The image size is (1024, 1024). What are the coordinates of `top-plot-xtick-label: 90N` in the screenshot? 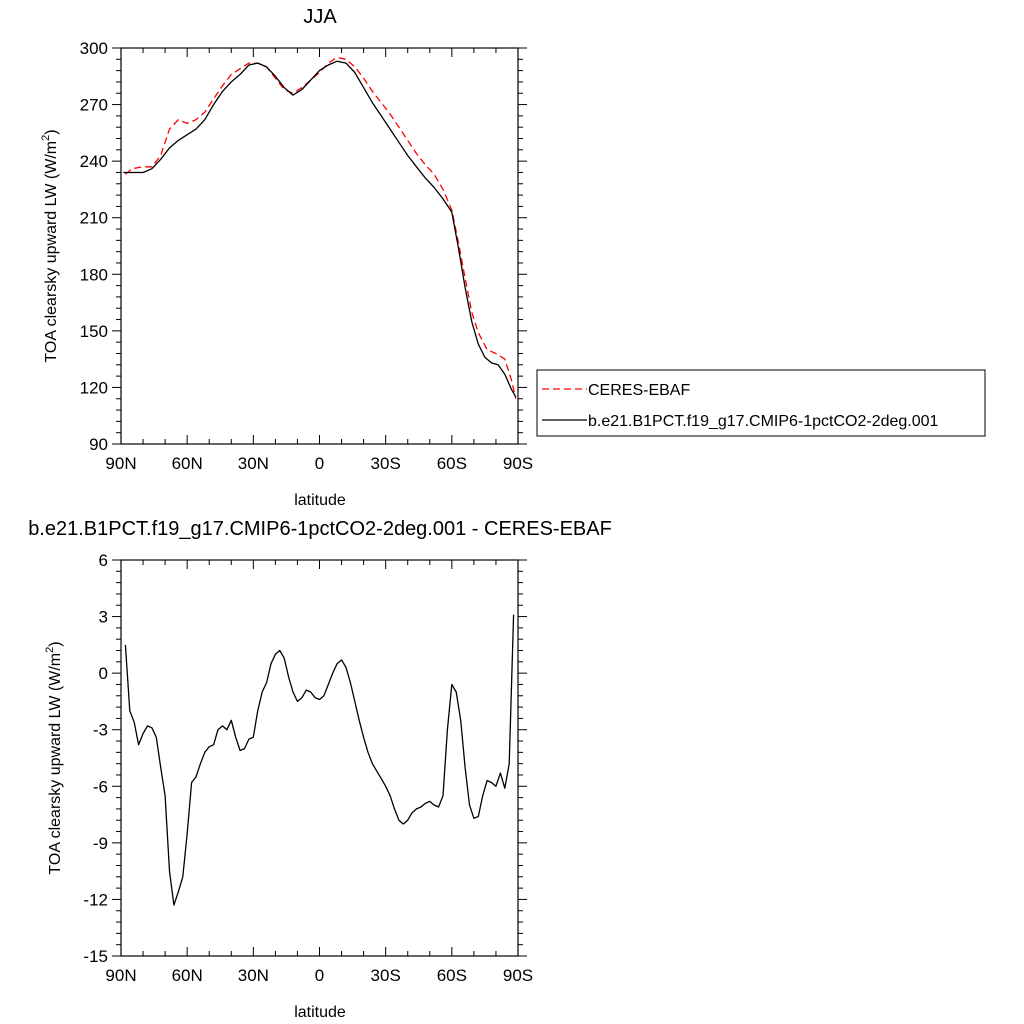 It's located at (120, 463).